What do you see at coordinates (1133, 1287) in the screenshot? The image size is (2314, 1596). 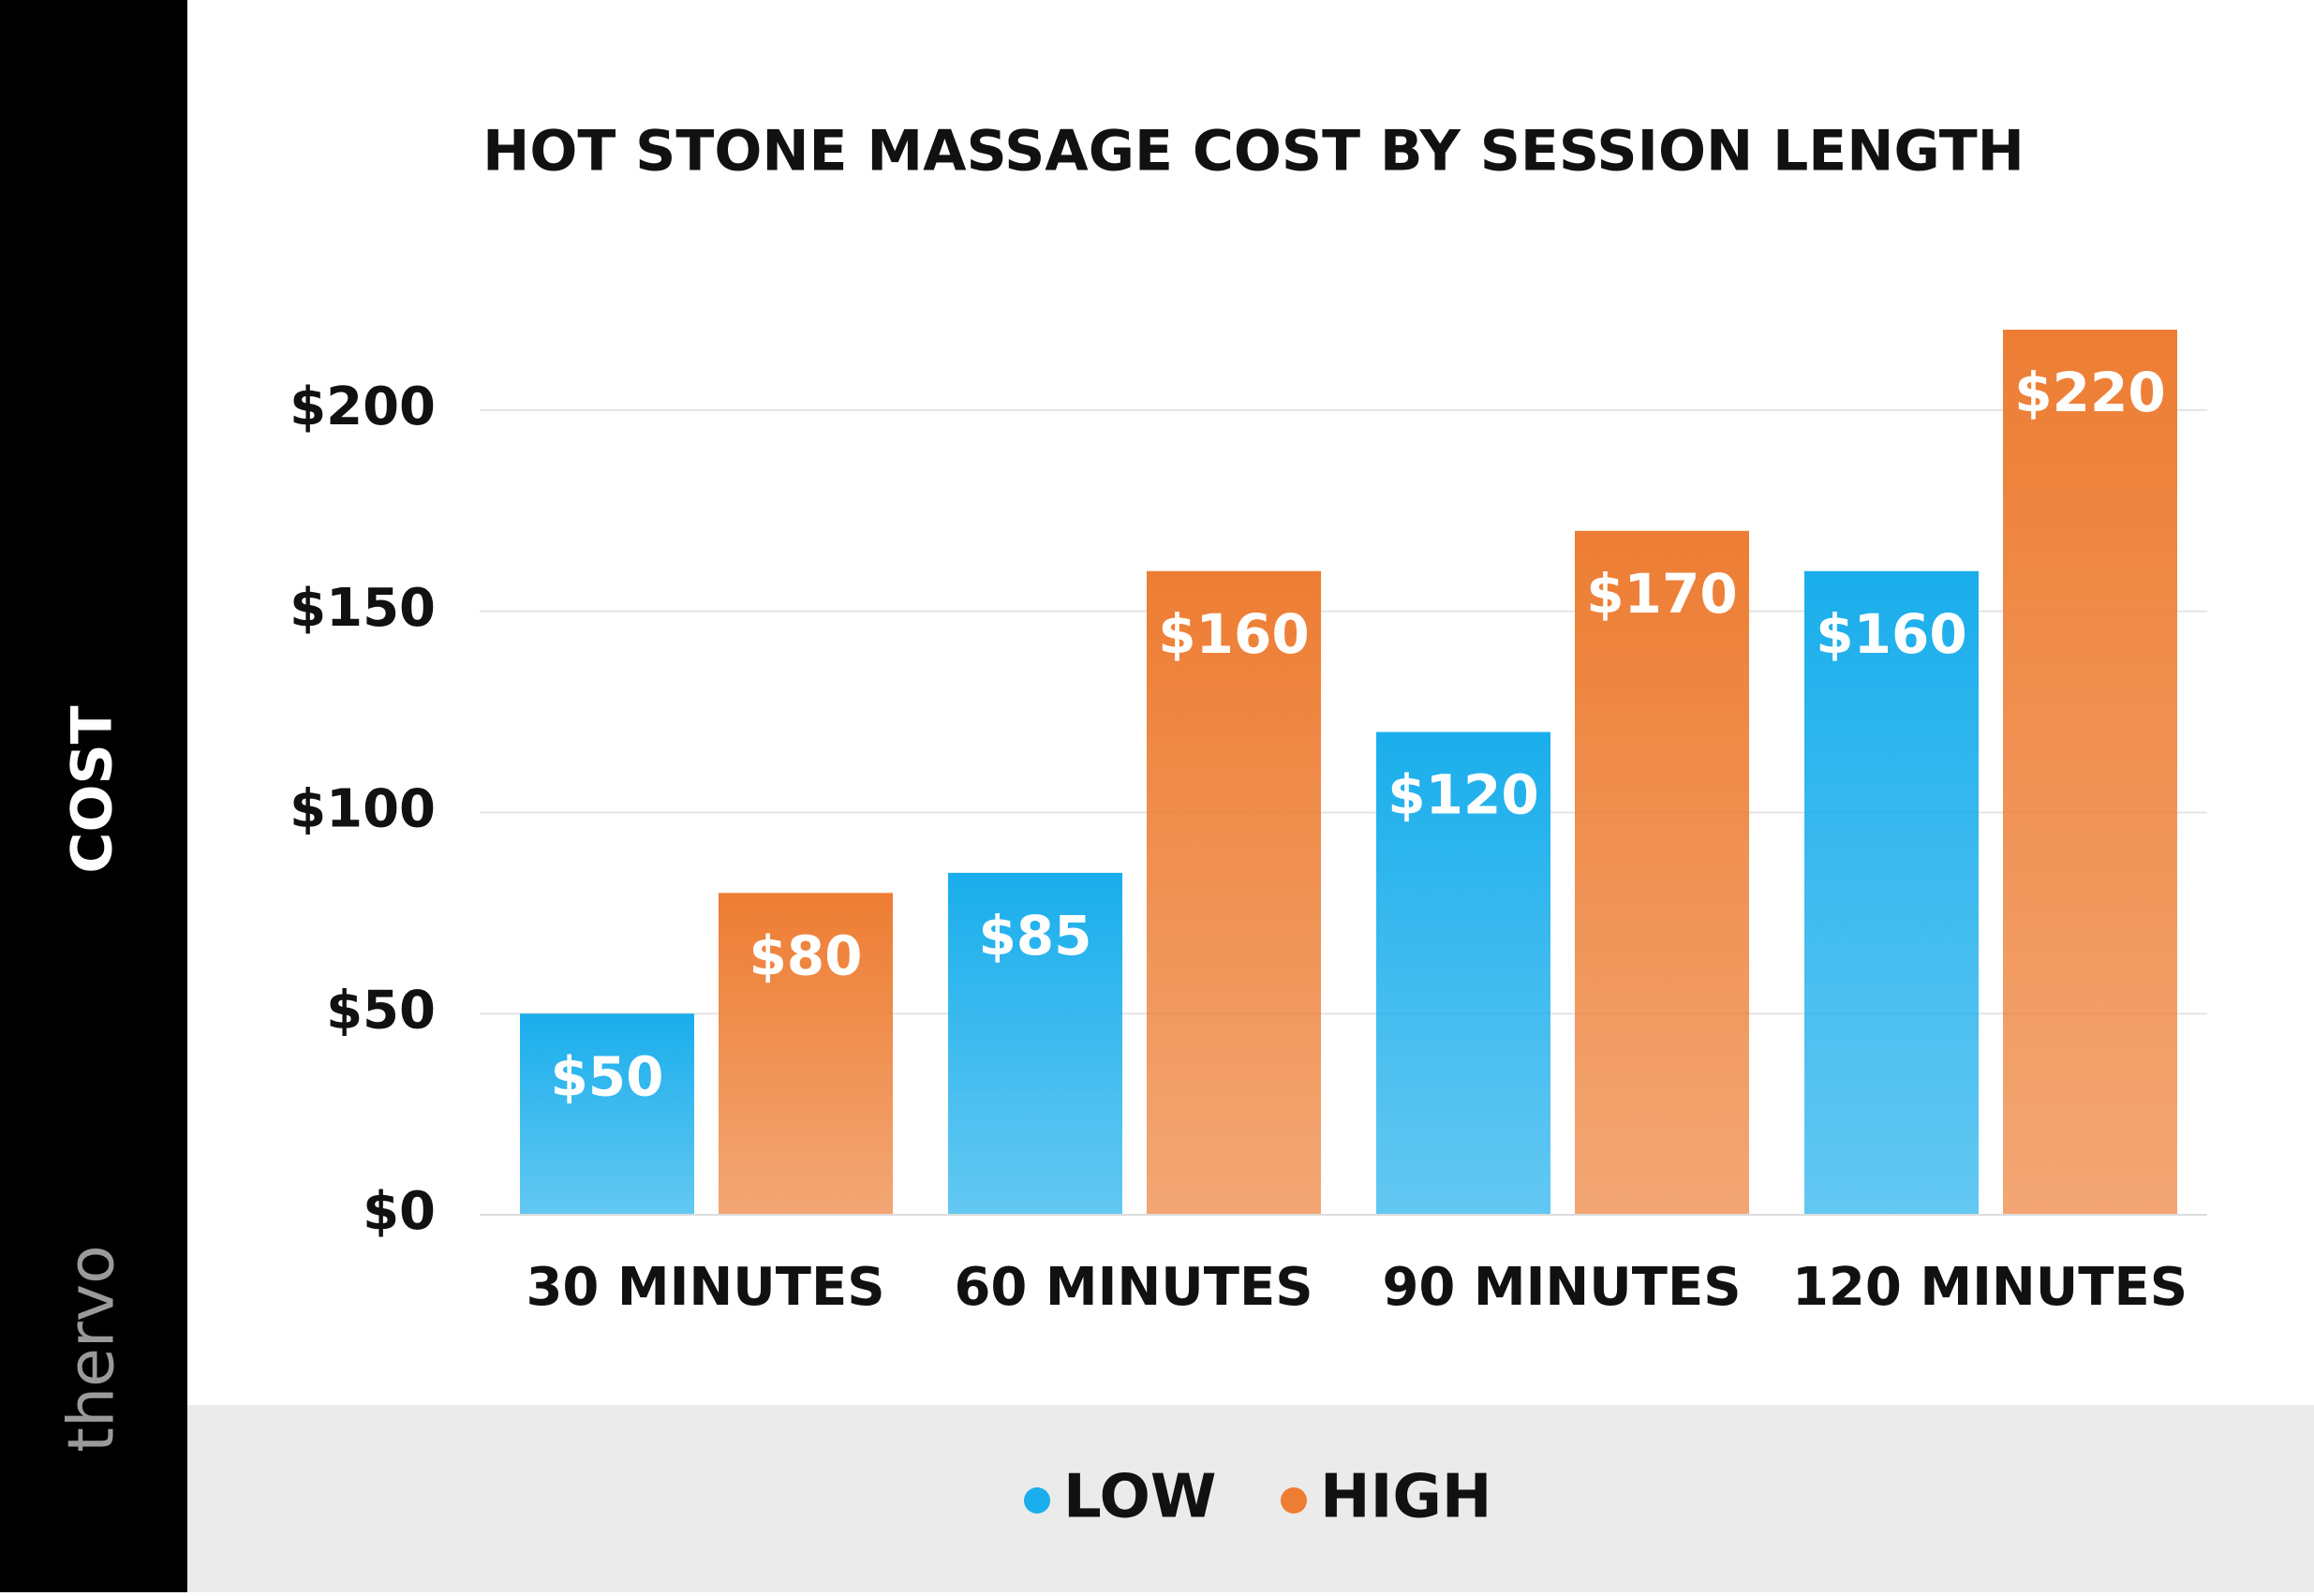 I see `x-tick-label: 60 MINUTES` at bounding box center [1133, 1287].